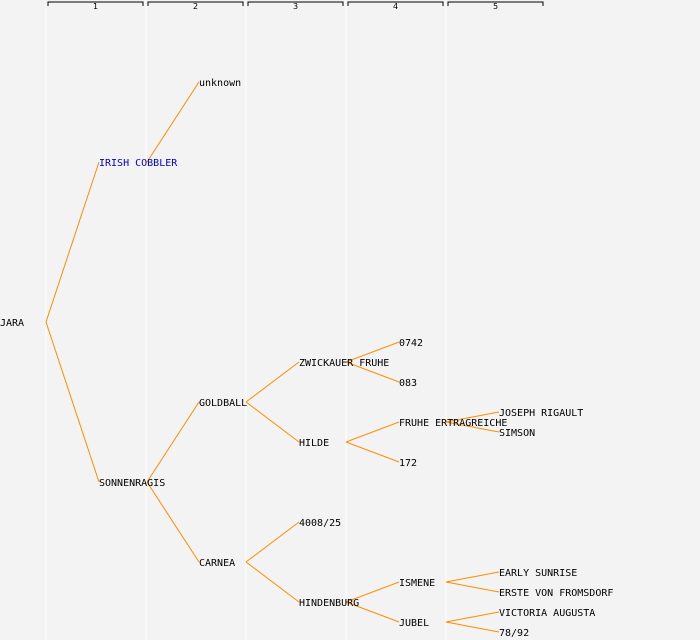  What do you see at coordinates (272, 422) in the screenshot?
I see `edge-goldball-to-hilde` at bounding box center [272, 422].